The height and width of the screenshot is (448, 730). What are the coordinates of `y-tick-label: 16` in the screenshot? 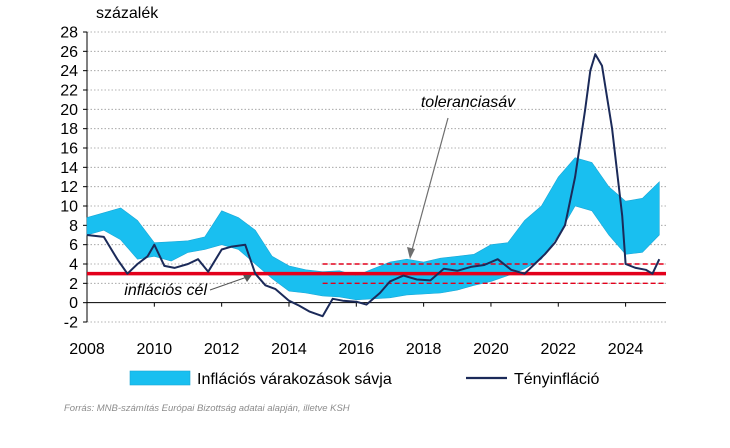 It's located at (69, 149).